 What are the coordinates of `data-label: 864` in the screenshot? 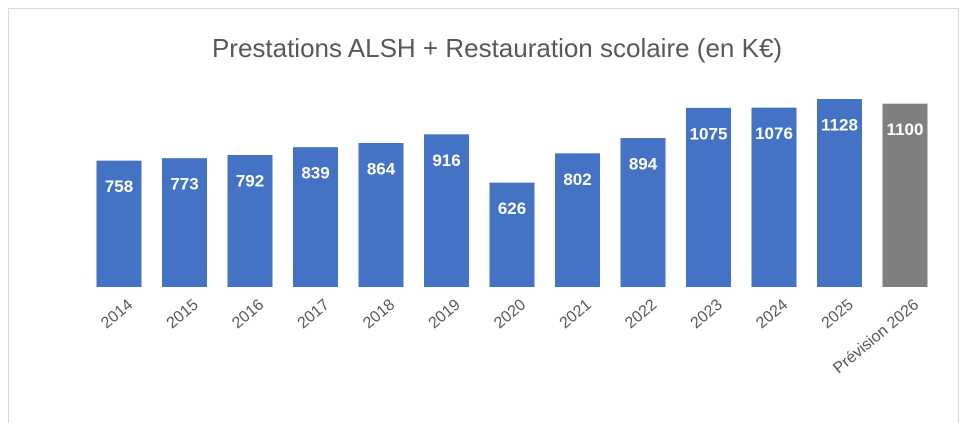 It's located at (381, 168).